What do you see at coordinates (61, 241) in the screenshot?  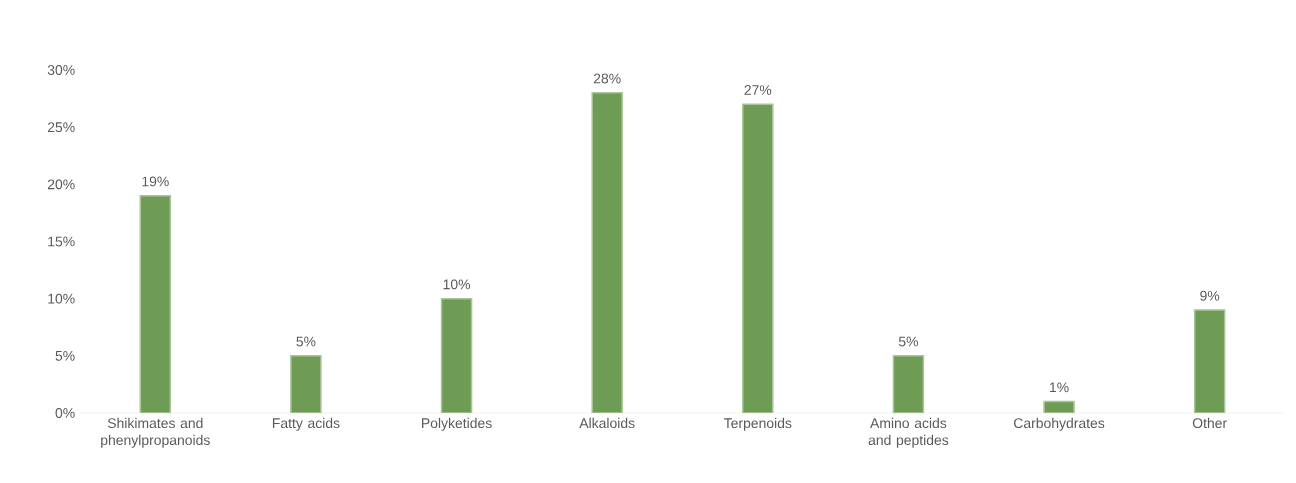 I see `y-tick-label: 15%` at bounding box center [61, 241].